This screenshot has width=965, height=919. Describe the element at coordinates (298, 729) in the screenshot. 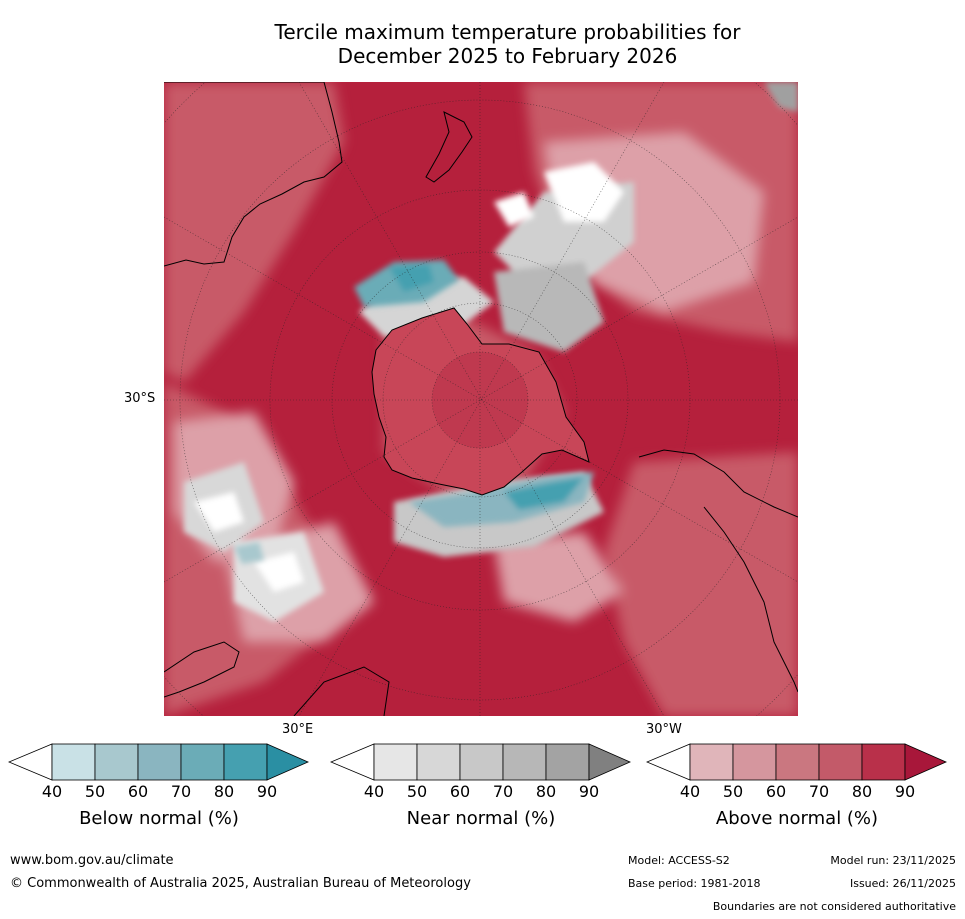

I see `lon-label-30e: 30°E` at that location.